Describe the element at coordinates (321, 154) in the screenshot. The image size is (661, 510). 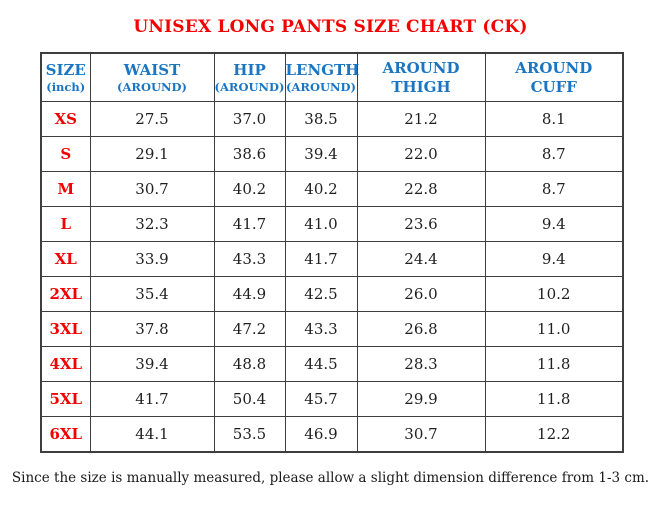
I see `length-value-cell: 39.4` at that location.